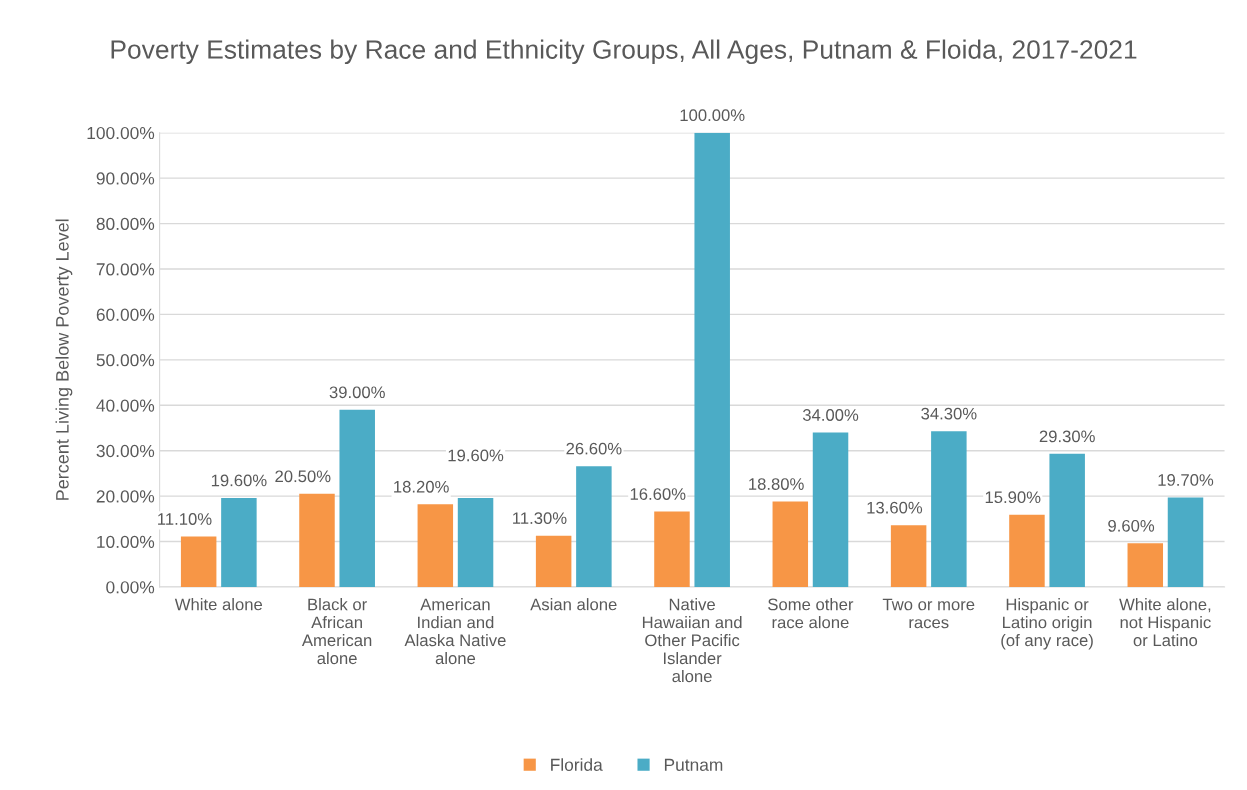 The width and height of the screenshot is (1247, 790). What do you see at coordinates (421, 486) in the screenshot?
I see `data-label: 18.20%` at bounding box center [421, 486].